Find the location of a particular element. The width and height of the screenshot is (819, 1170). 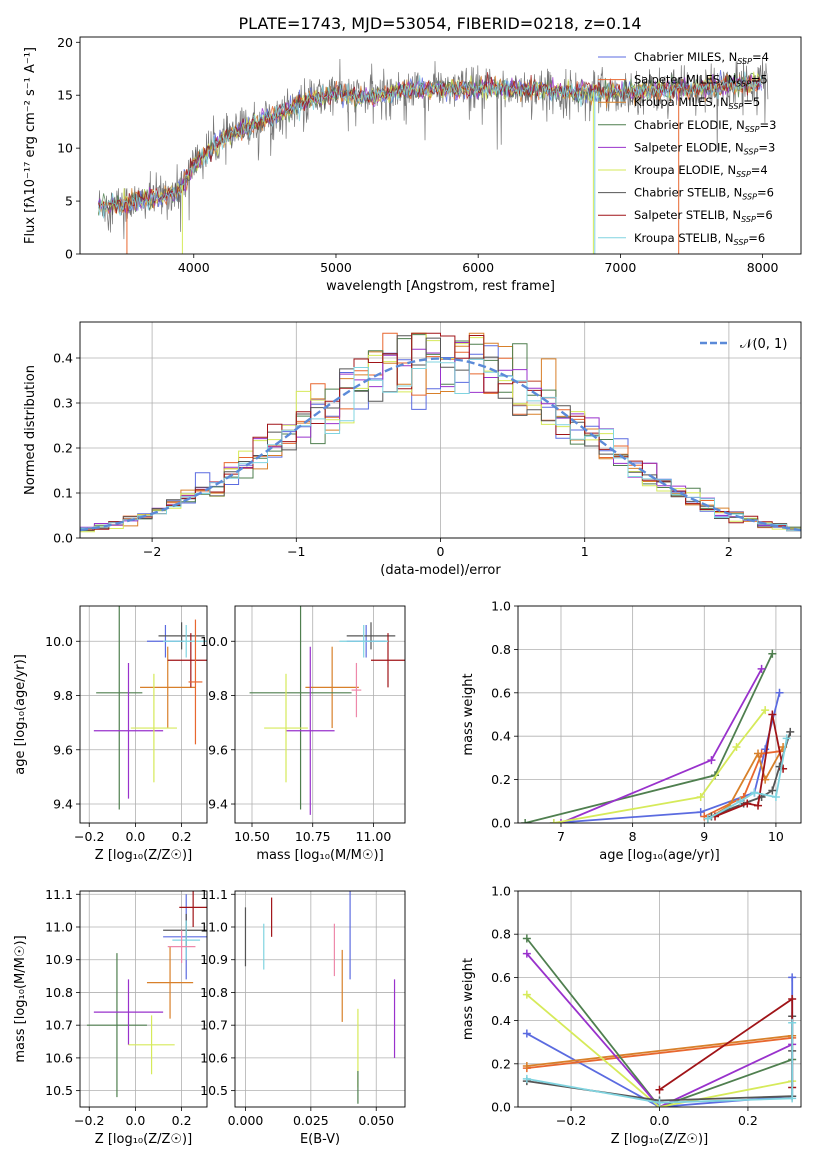

x-tick-label: 0.2 is located at coordinates (182, 836).